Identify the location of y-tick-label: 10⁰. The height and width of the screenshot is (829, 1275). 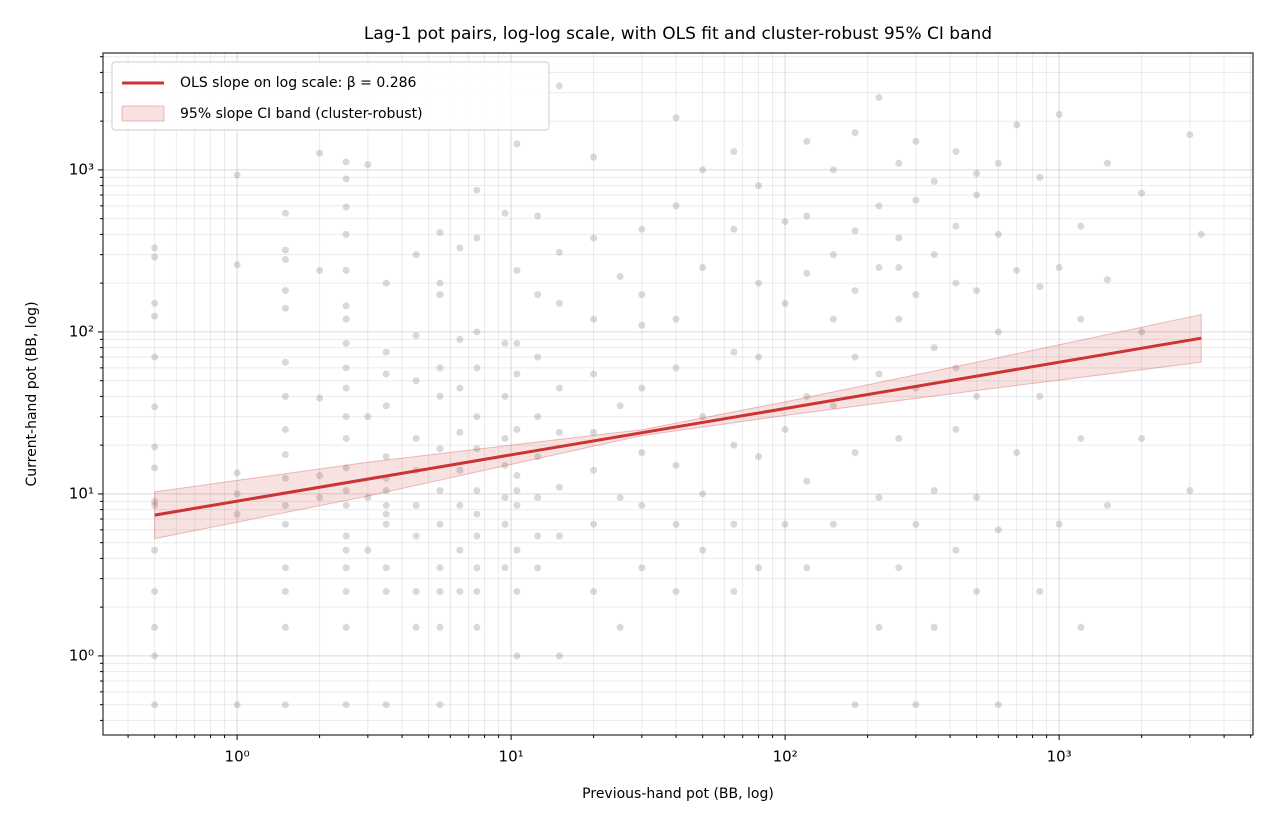
(81, 655).